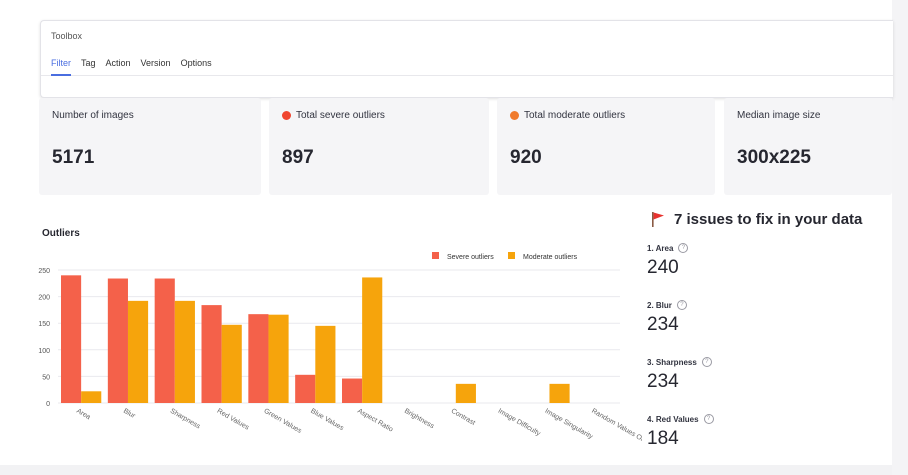 The height and width of the screenshot is (475, 908). Describe the element at coordinates (672, 362) in the screenshot. I see `issue-label: 3. Sharpness` at that location.